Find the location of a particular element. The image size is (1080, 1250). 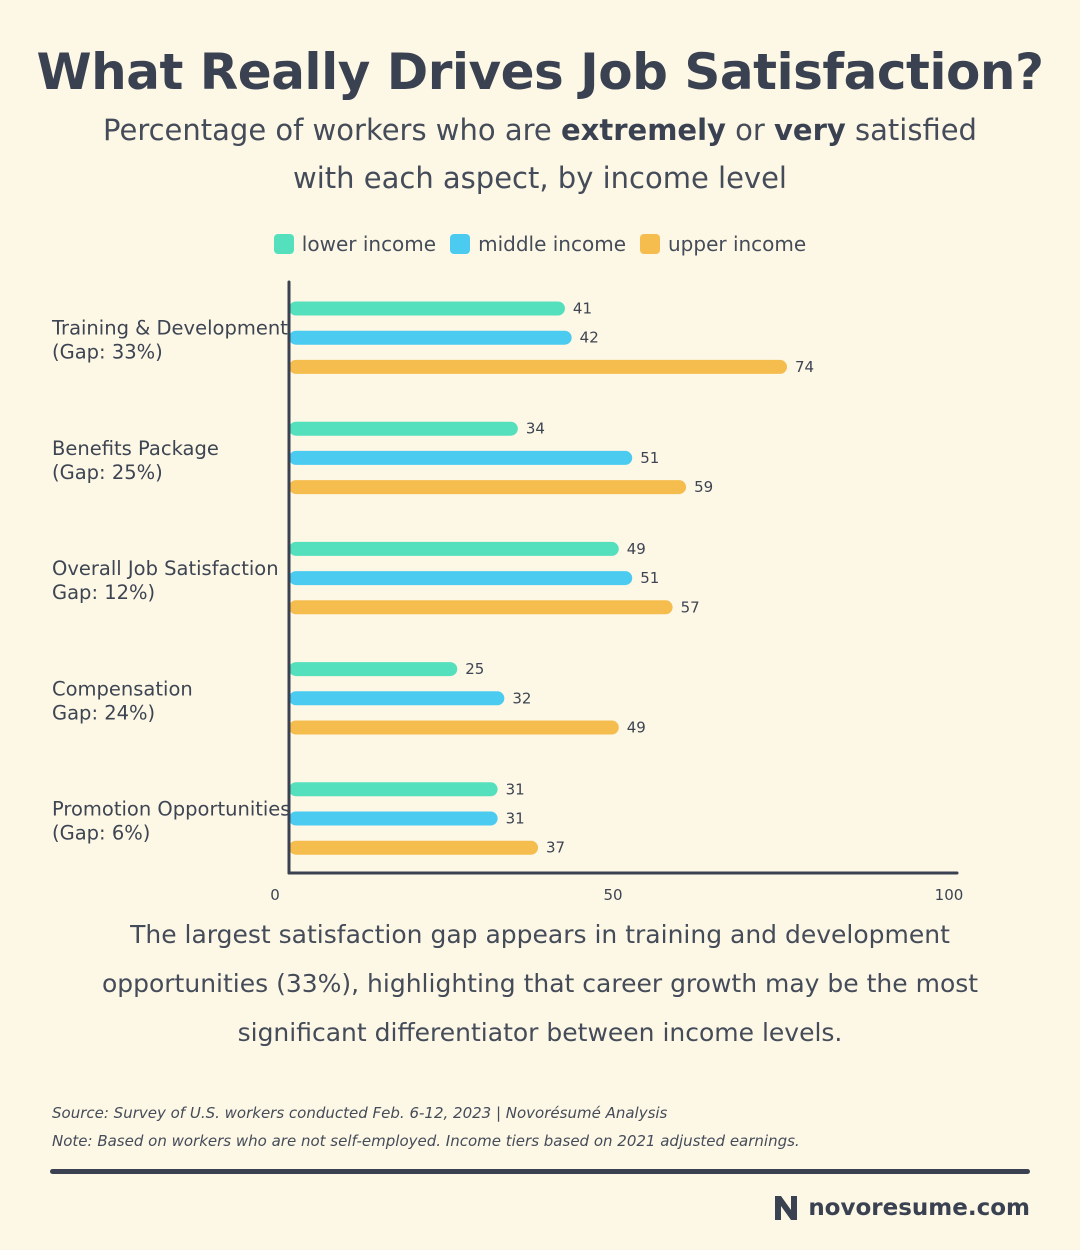

data-label: 34 is located at coordinates (535, 429).